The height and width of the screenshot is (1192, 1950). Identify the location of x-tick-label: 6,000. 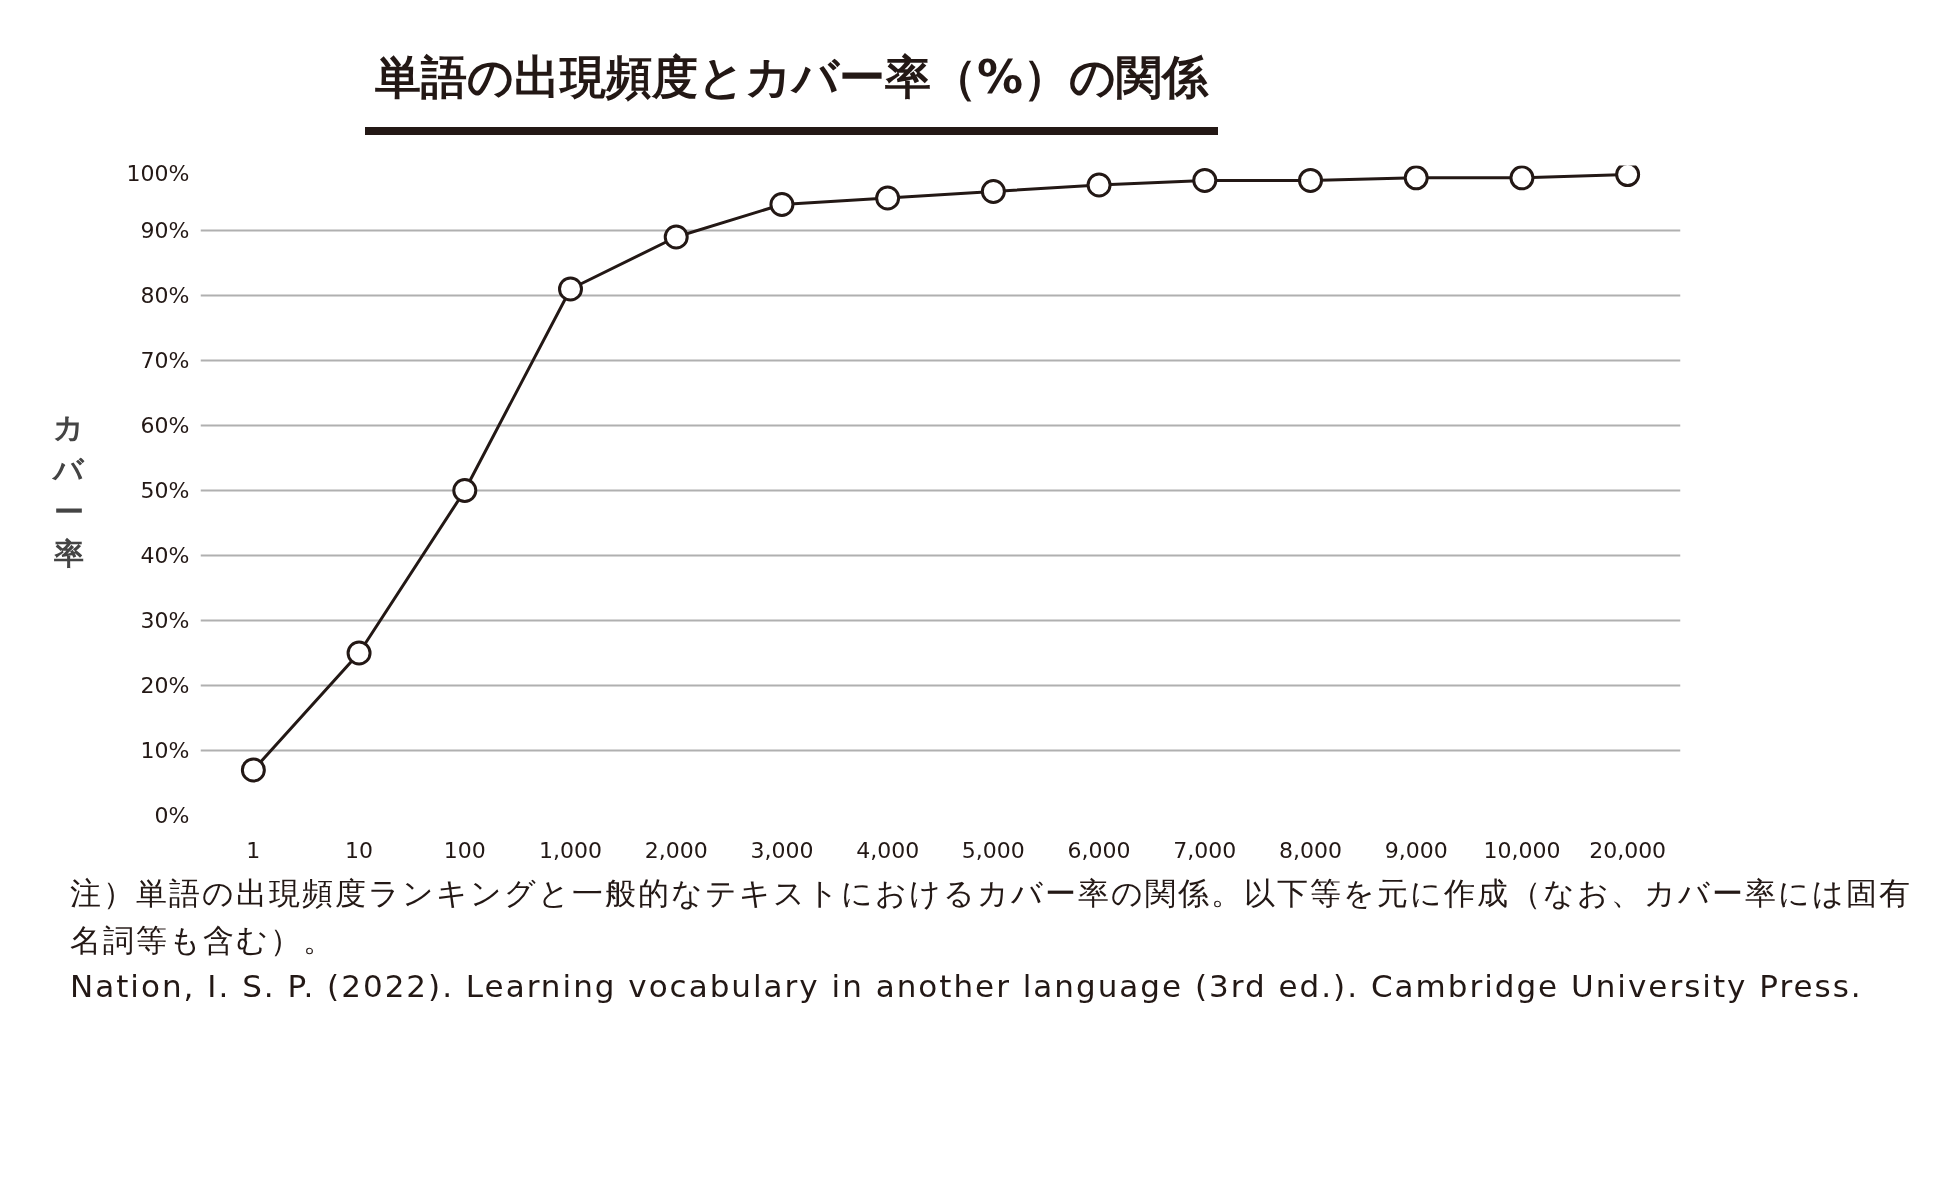
(1099, 850).